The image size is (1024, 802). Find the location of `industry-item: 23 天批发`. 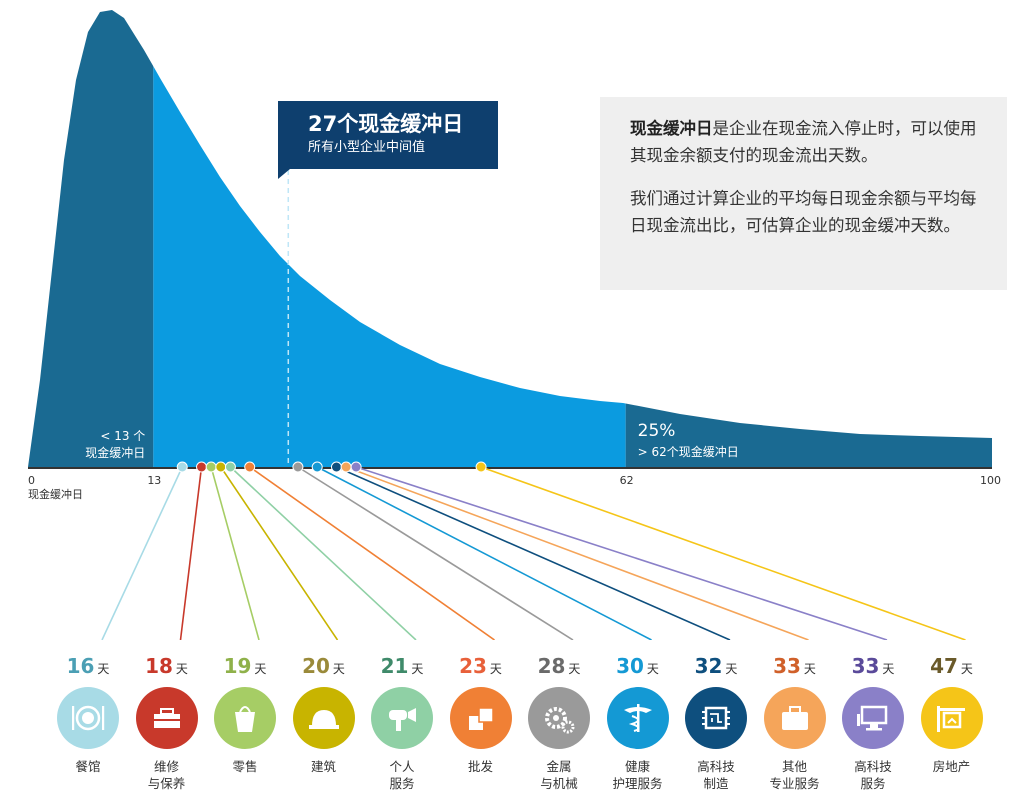

industry-item: 23 天批发 is located at coordinates (481, 714).